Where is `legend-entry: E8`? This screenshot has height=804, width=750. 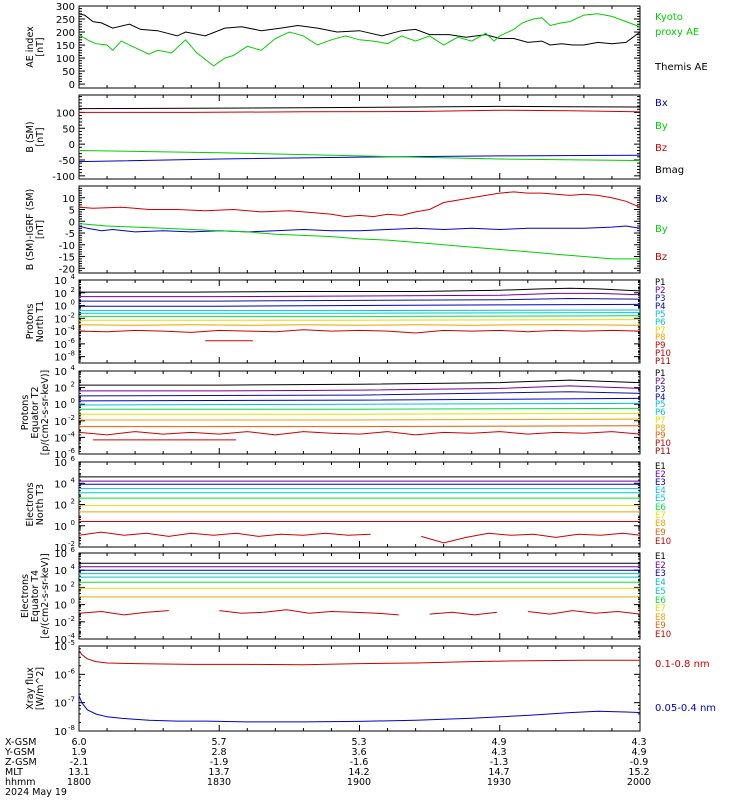 legend-entry: E8 is located at coordinates (660, 524).